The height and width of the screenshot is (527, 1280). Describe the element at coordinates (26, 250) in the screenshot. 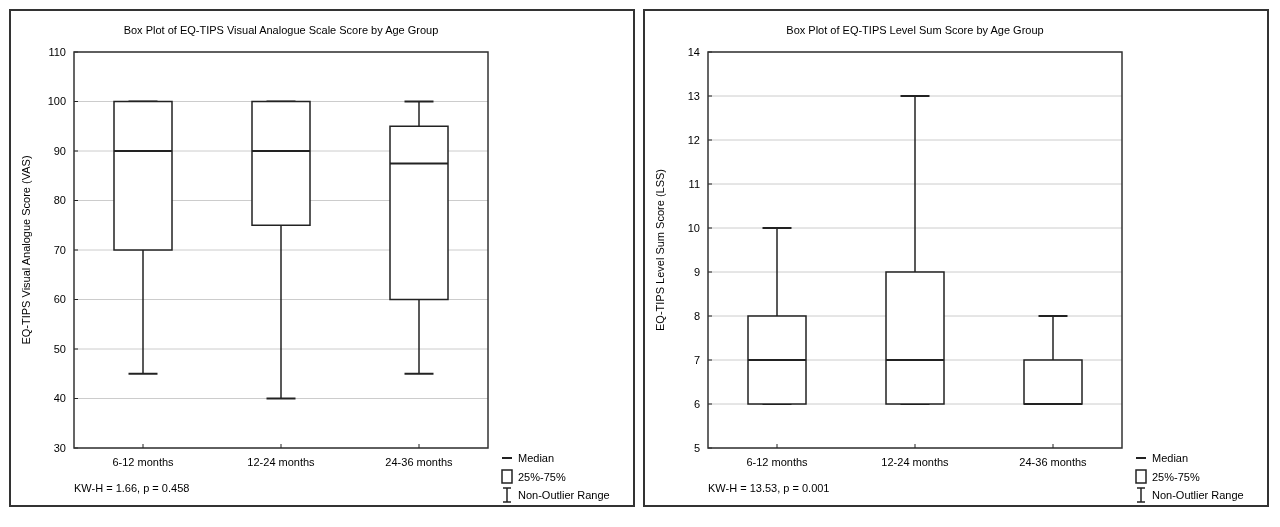

I see `y-axis-title: EQ-TIPS Visual Analogue Score (VAS)` at that location.